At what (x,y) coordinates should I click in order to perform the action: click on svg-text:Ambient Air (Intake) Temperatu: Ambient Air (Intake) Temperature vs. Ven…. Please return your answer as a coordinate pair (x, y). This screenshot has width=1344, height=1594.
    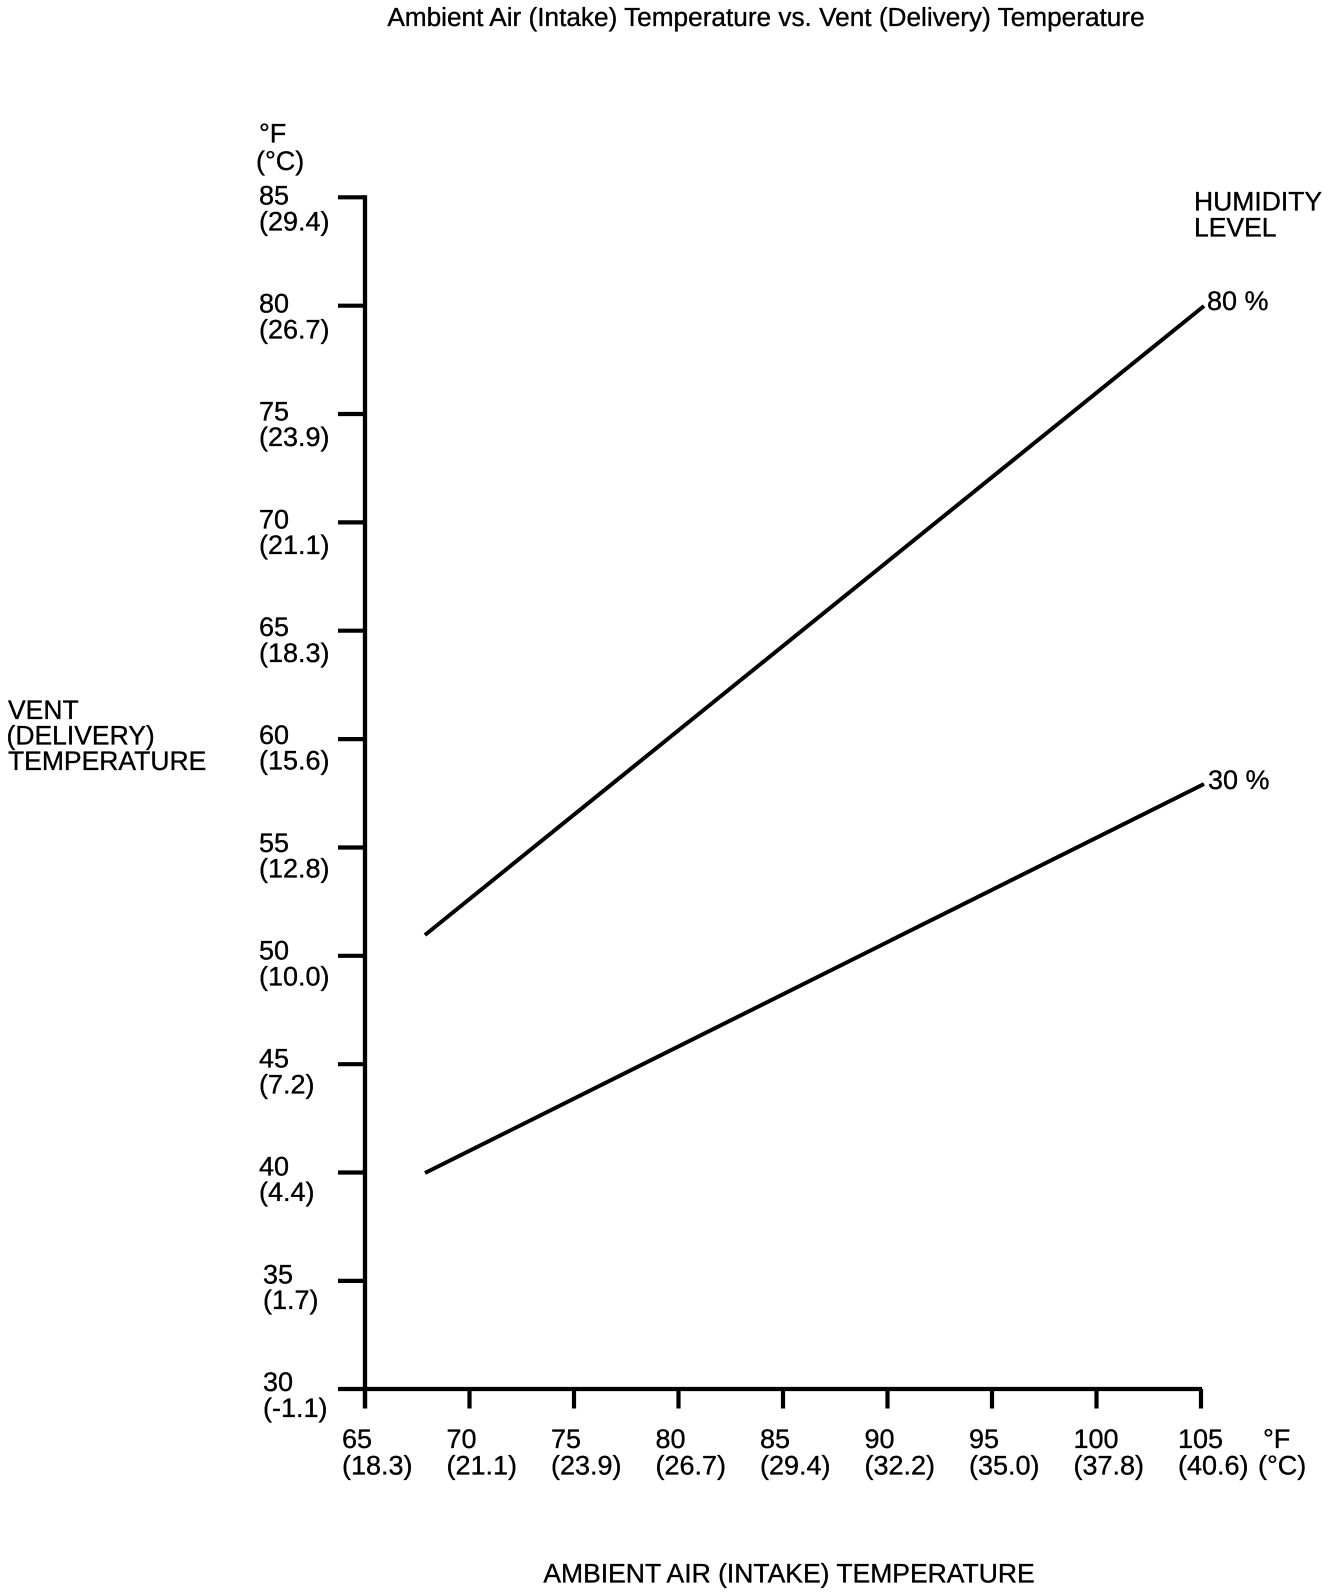
    Looking at the image, I should click on (765, 17).